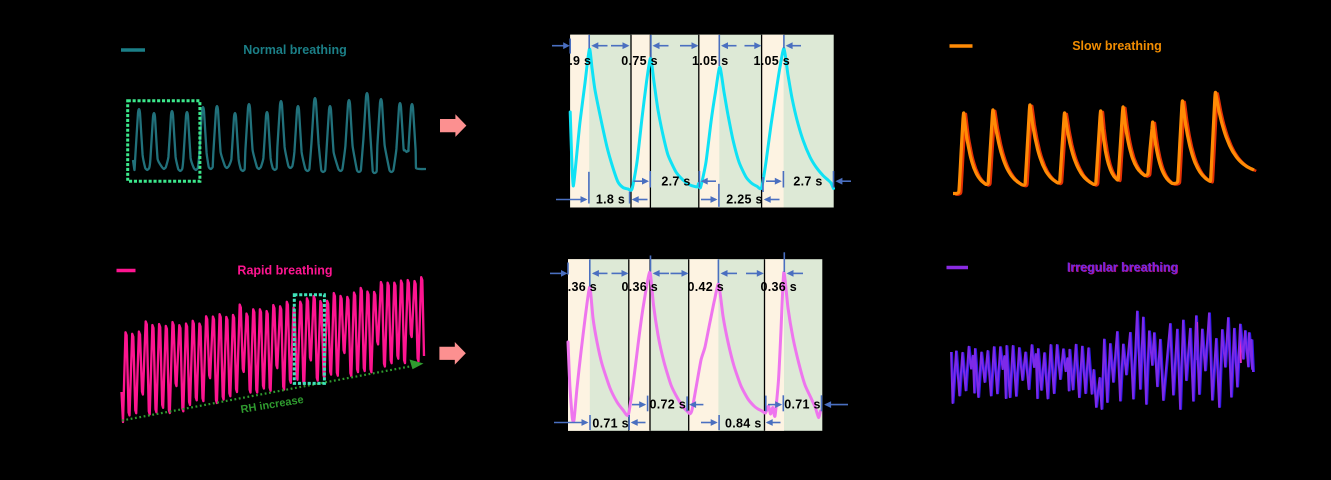 The image size is (1331, 480). What do you see at coordinates (610, 199) in the screenshot?
I see `svg-text: 1.8 s` at bounding box center [610, 199].